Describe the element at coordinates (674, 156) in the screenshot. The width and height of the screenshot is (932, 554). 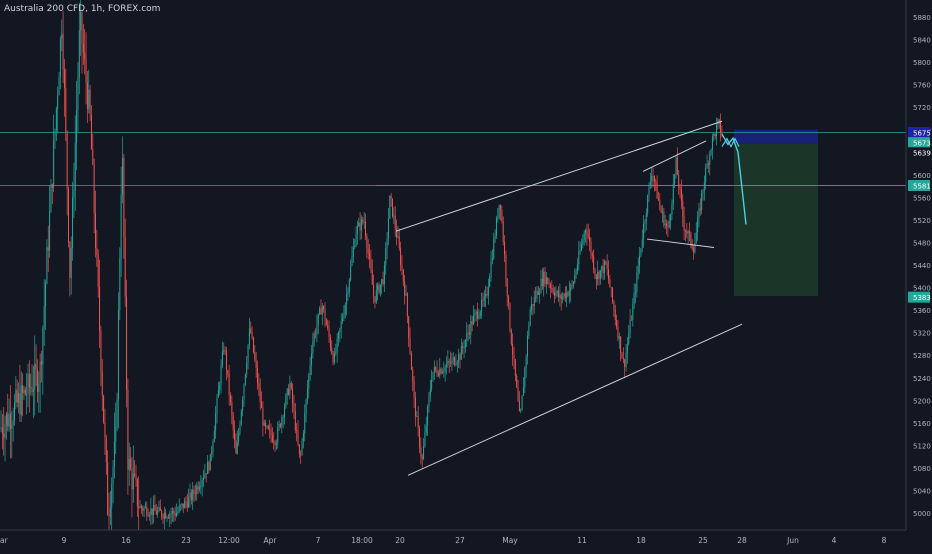
I see `wedge-top-line` at that location.